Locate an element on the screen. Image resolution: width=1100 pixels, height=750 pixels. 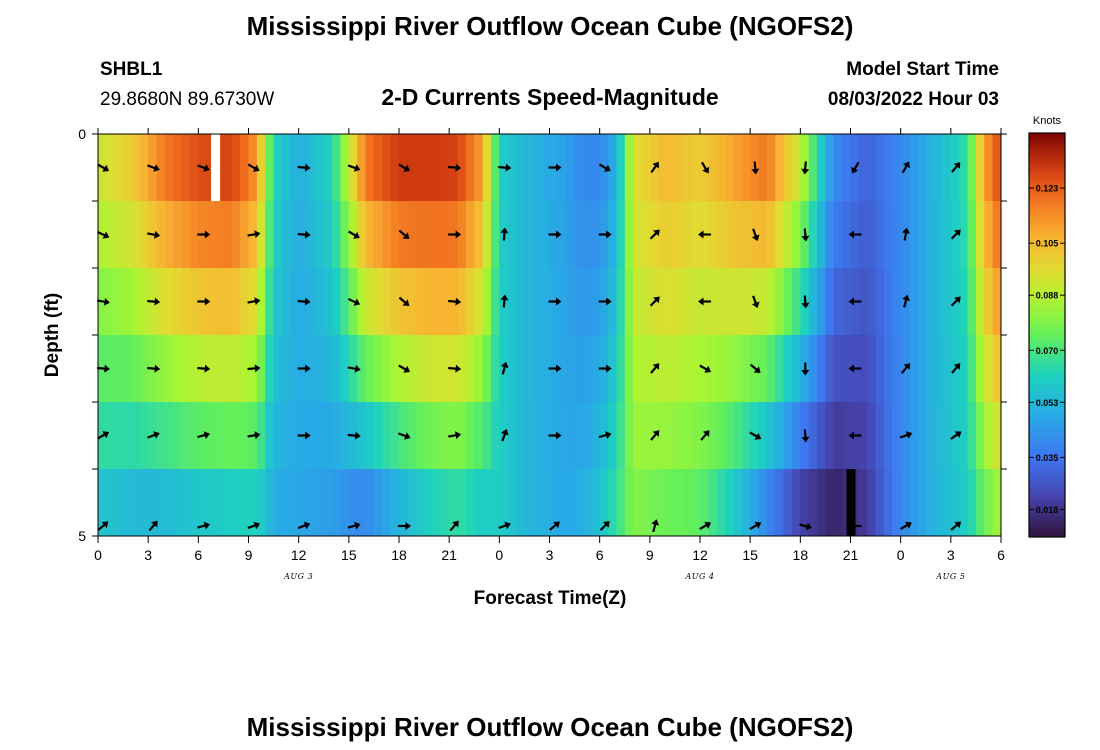
colorbar-tick-label: 0.088 is located at coordinates (1047, 296).